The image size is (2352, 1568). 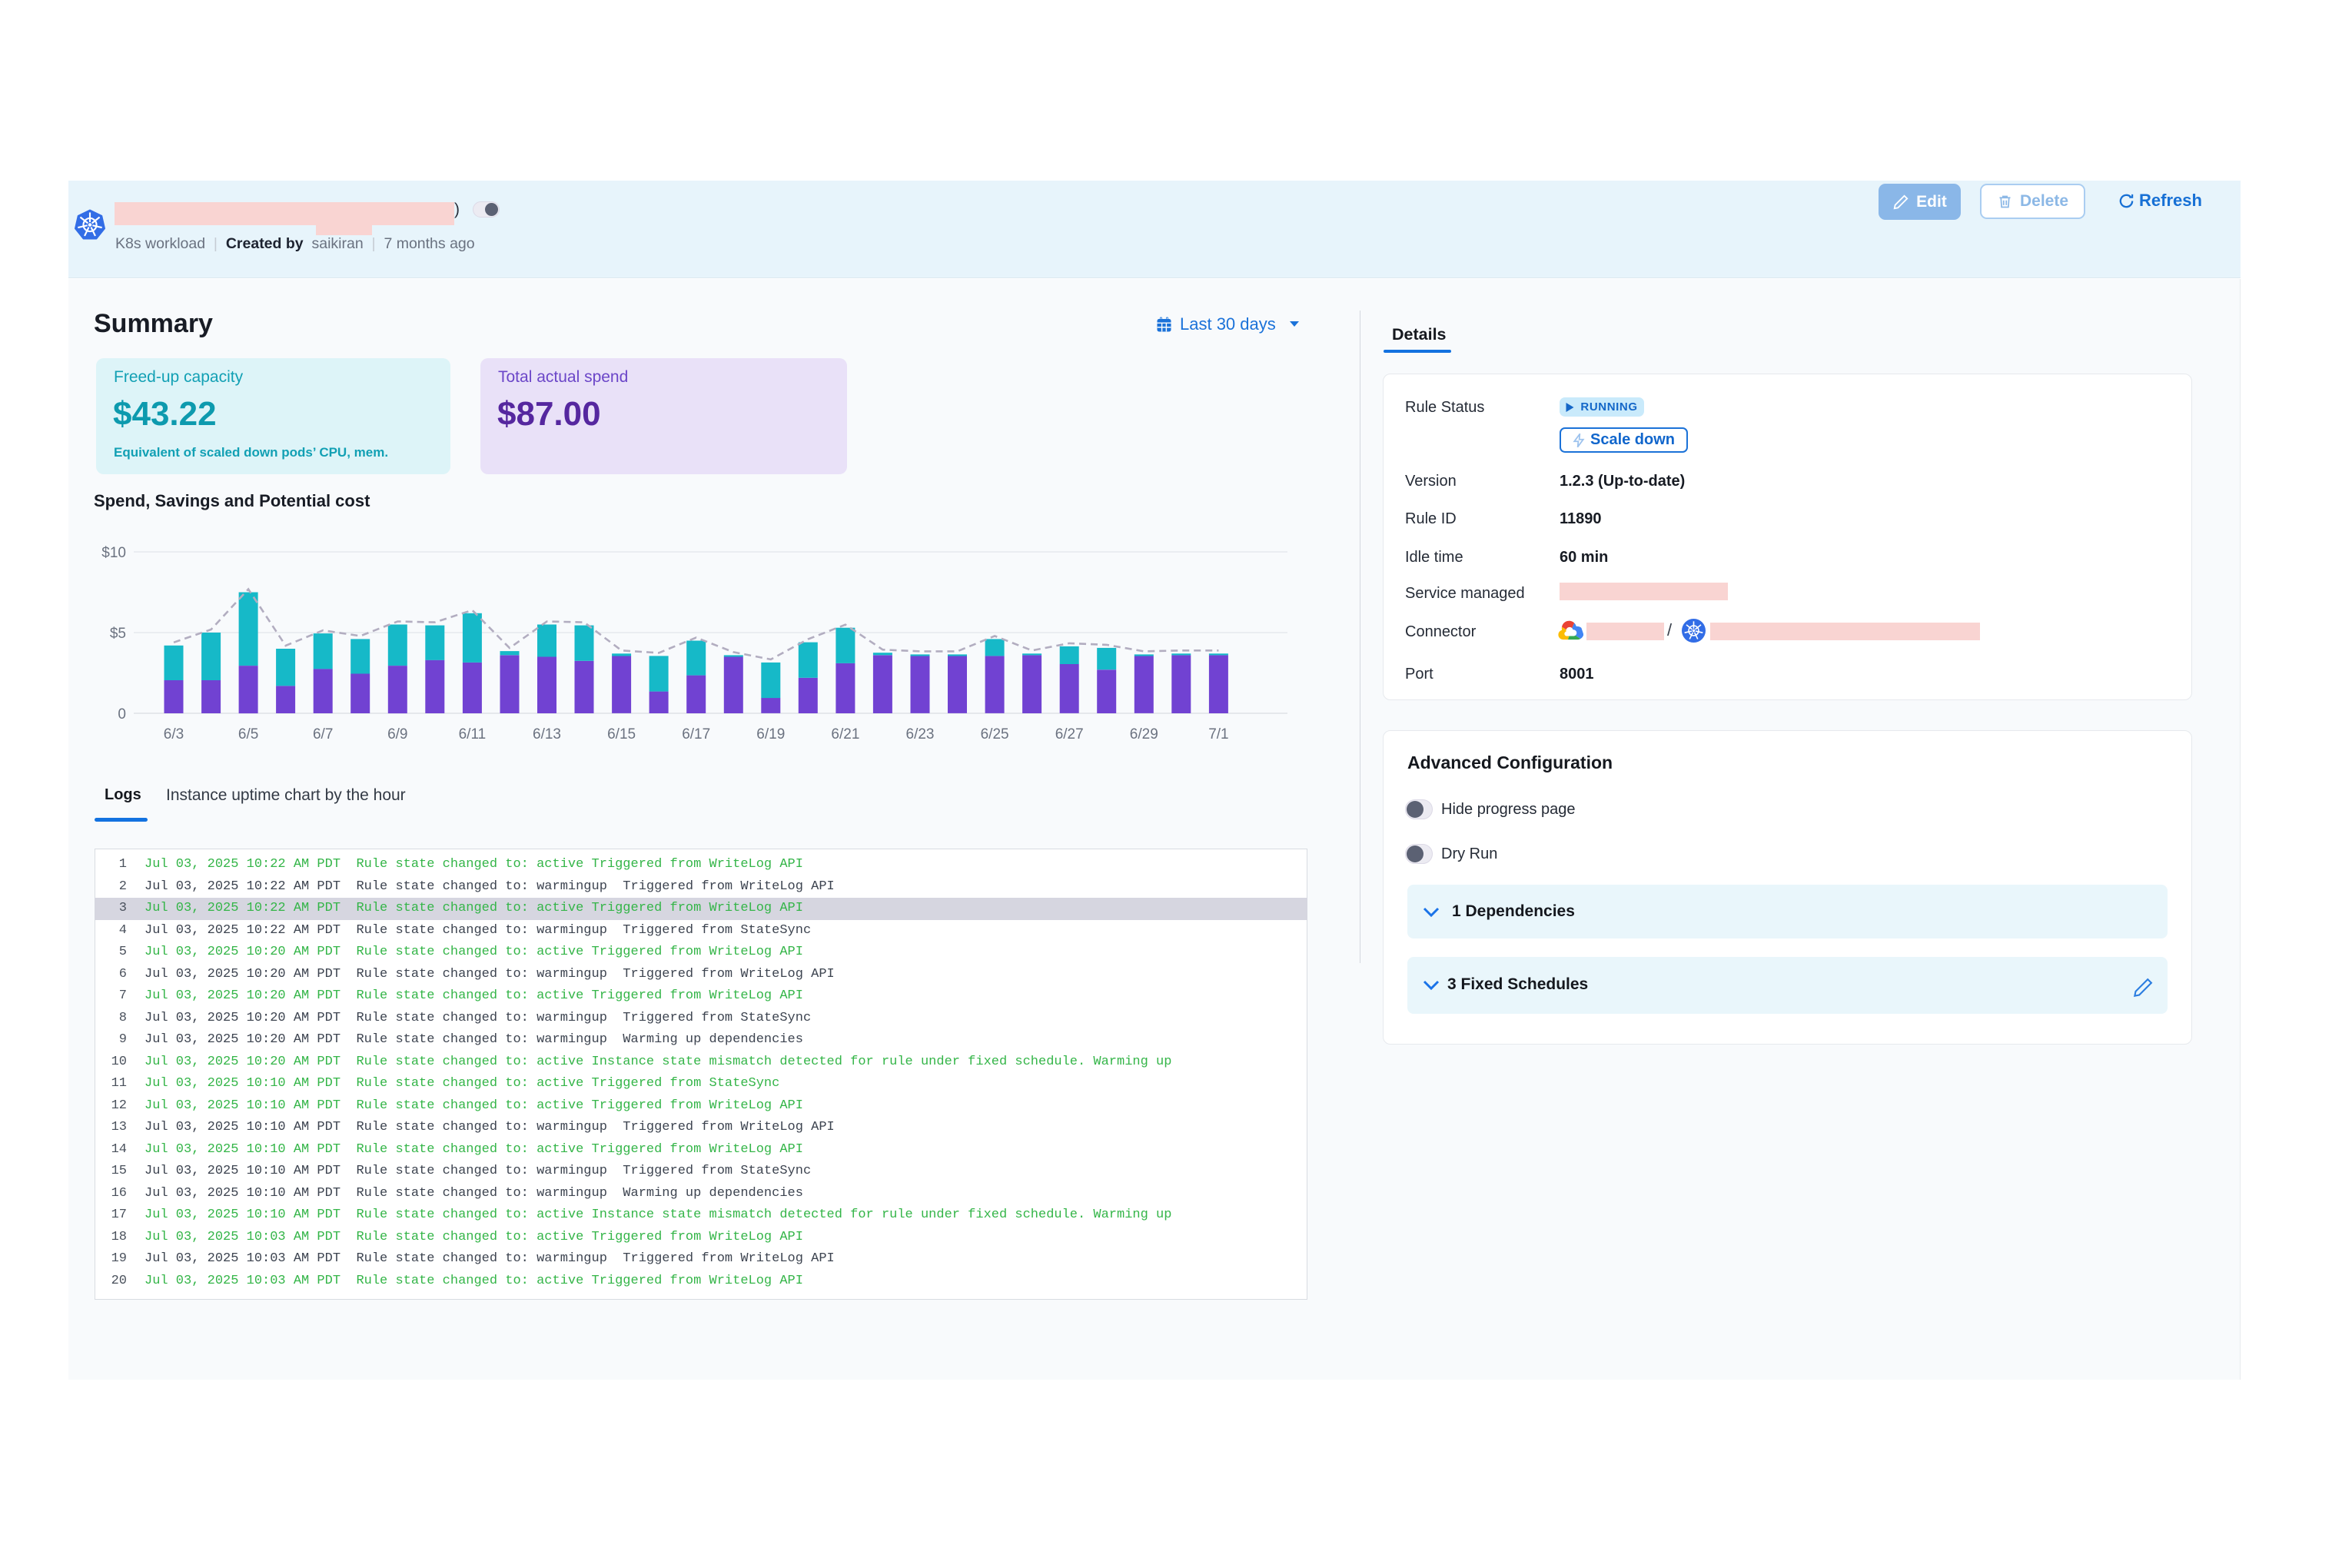 What do you see at coordinates (1069, 734) in the screenshot?
I see `svg-text: 6/27` at bounding box center [1069, 734].